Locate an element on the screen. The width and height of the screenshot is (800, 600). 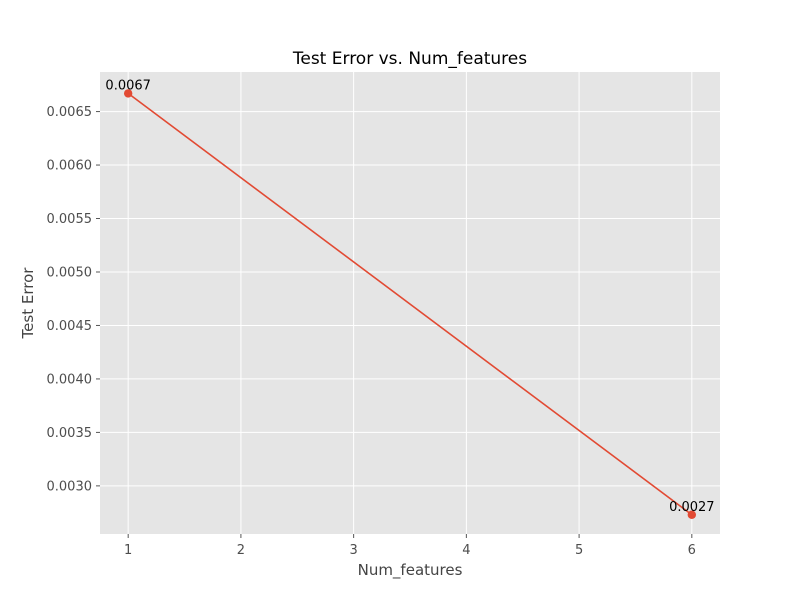
y-tick-label: 0.0045 is located at coordinates (70, 326).